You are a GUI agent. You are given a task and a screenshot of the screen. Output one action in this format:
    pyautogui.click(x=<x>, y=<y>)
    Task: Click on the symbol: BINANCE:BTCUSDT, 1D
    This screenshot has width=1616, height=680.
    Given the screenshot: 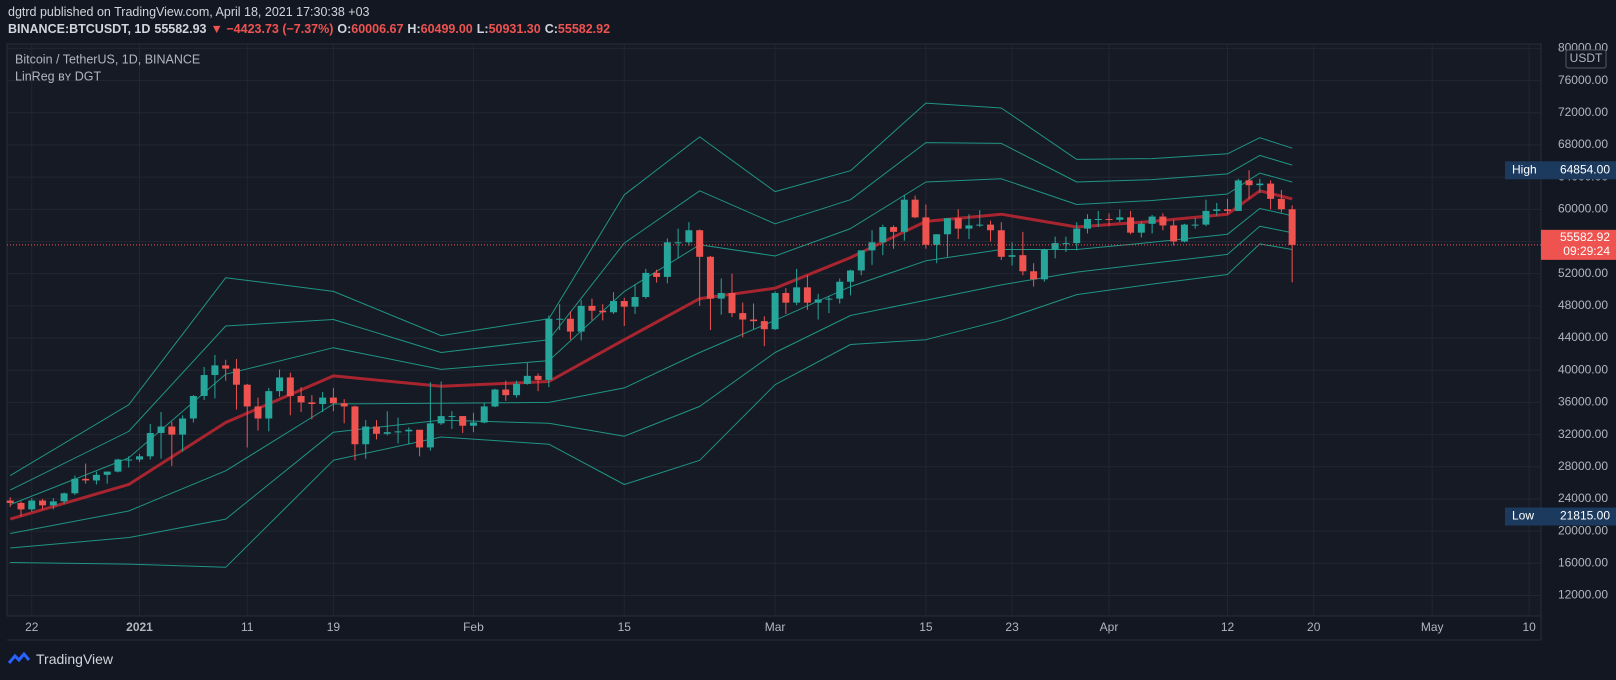 What is the action you would take?
    pyautogui.click(x=79, y=29)
    